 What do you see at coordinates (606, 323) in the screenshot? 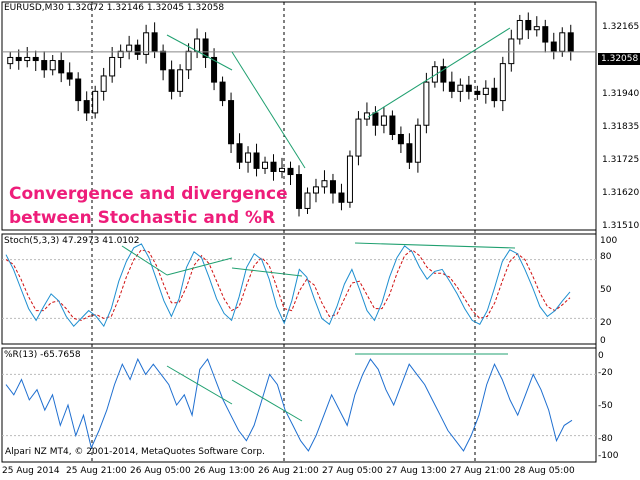
I see `stoch-tick-20: 20` at bounding box center [606, 323].